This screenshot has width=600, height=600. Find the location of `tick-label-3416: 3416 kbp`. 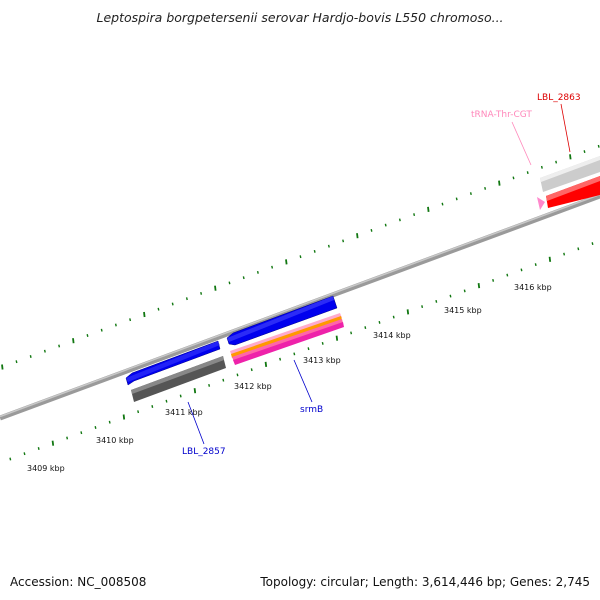

tick-label-3416: 3416 kbp is located at coordinates (533, 287).